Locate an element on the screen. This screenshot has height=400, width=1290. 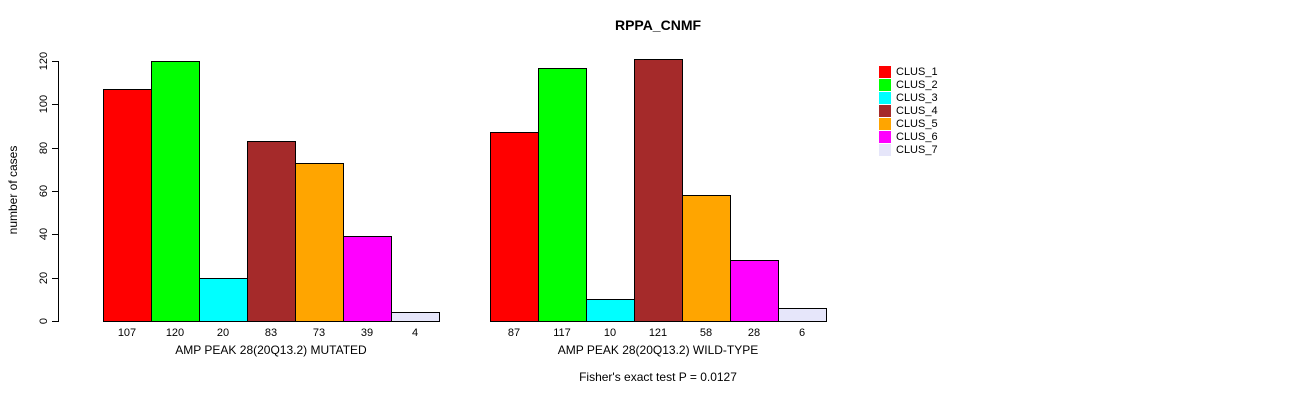
legend-item-clus_6: CLUS_6 is located at coordinates (908, 136).